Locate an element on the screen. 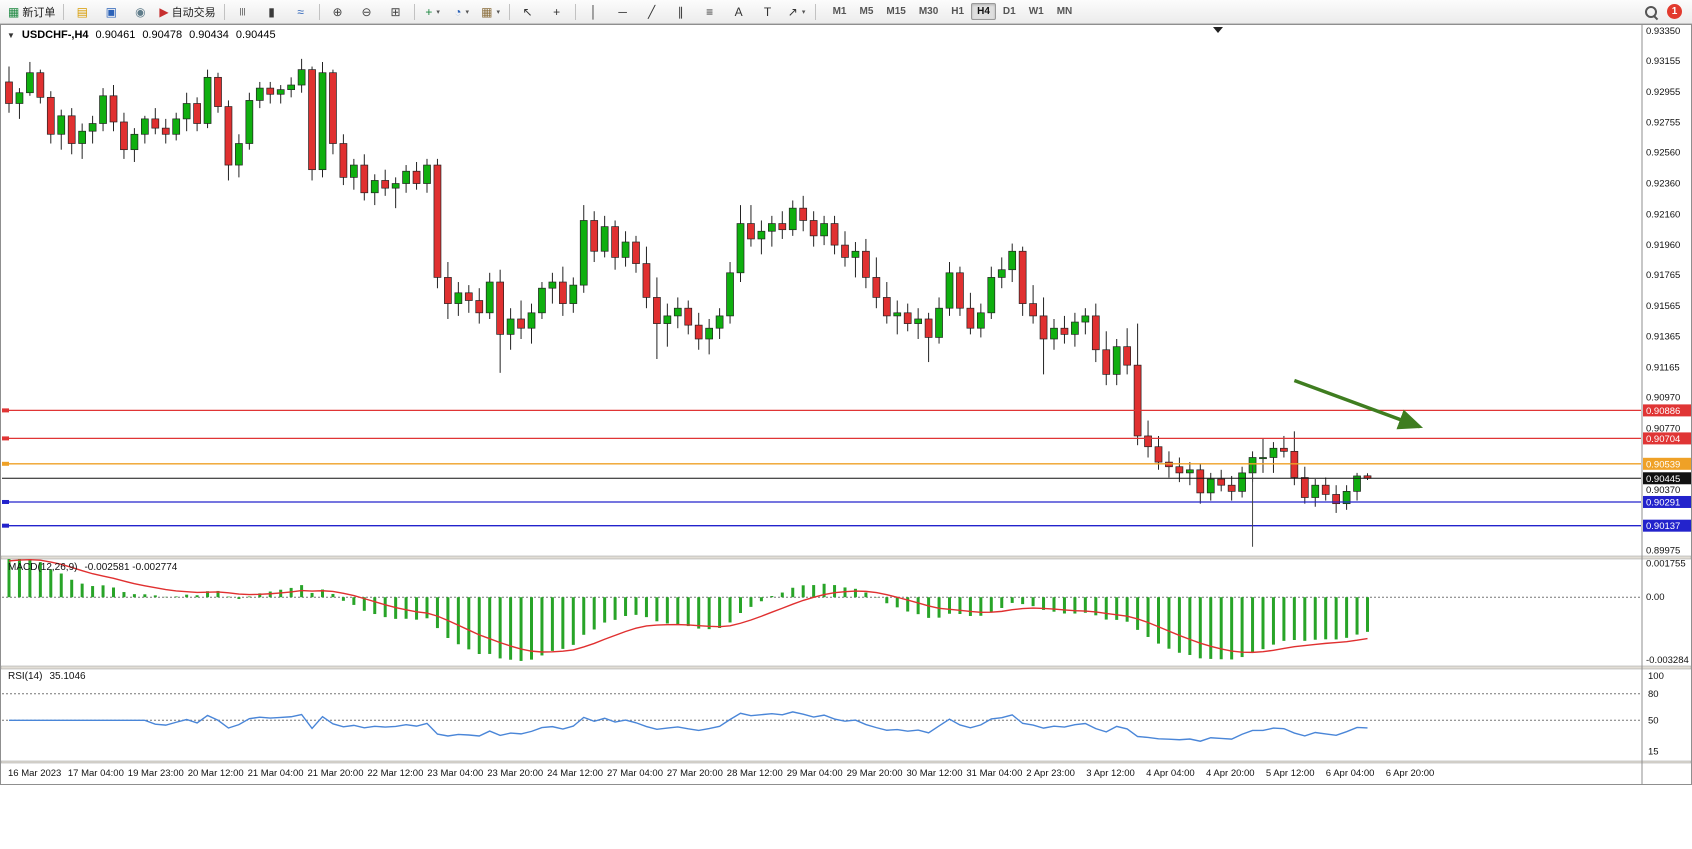 The image size is (1692, 849). indicators-button: + ▾ is located at coordinates (433, 12).